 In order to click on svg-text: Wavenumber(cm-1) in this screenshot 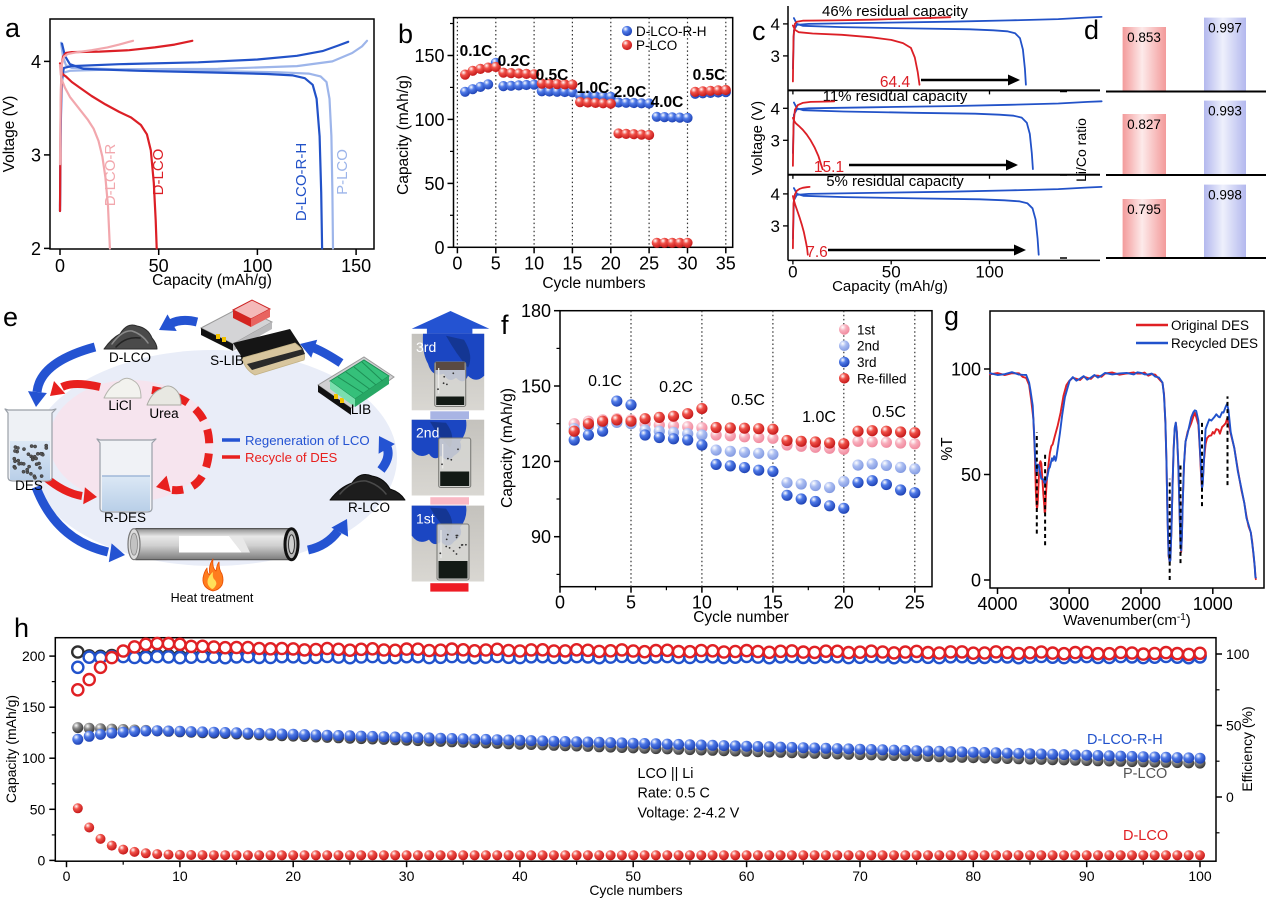, I will do `click(1127, 621)`.